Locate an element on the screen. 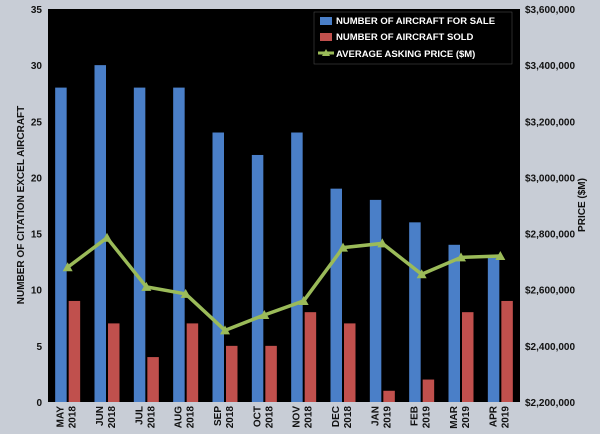 The width and height of the screenshot is (600, 434). y-axis-title: NUMBER OF CITATION EXCEL AIRCRAFT is located at coordinates (21, 205).